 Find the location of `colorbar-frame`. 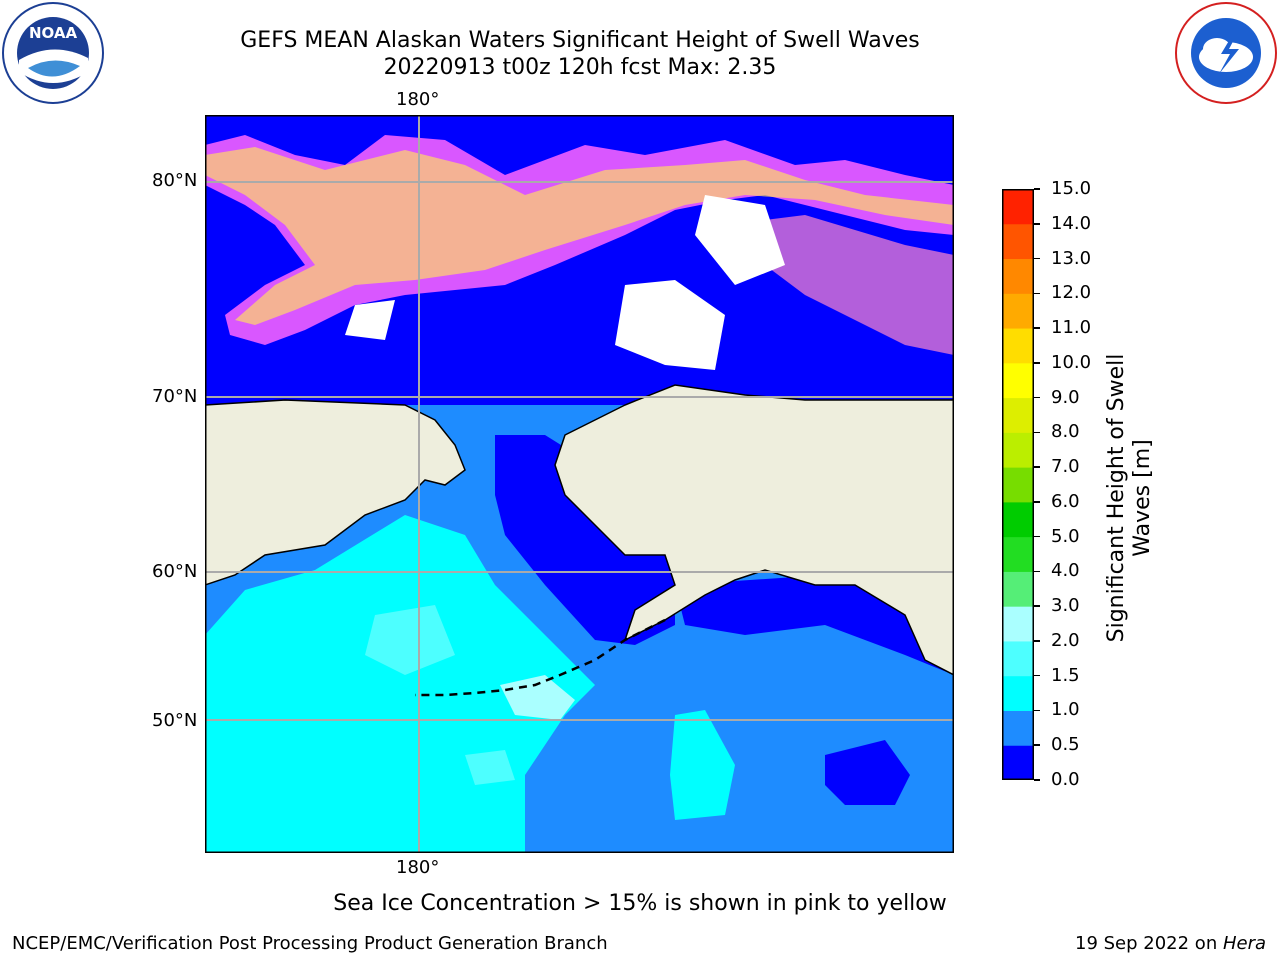

colorbar-frame is located at coordinates (1018, 484).